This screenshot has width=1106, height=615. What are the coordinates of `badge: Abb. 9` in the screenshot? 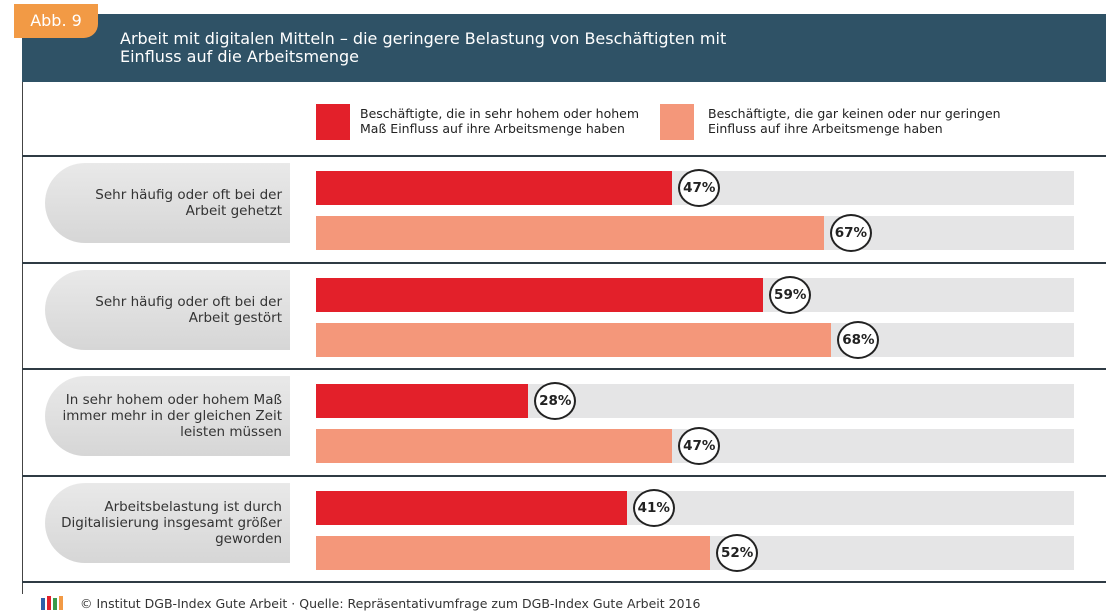 It's located at (56, 21).